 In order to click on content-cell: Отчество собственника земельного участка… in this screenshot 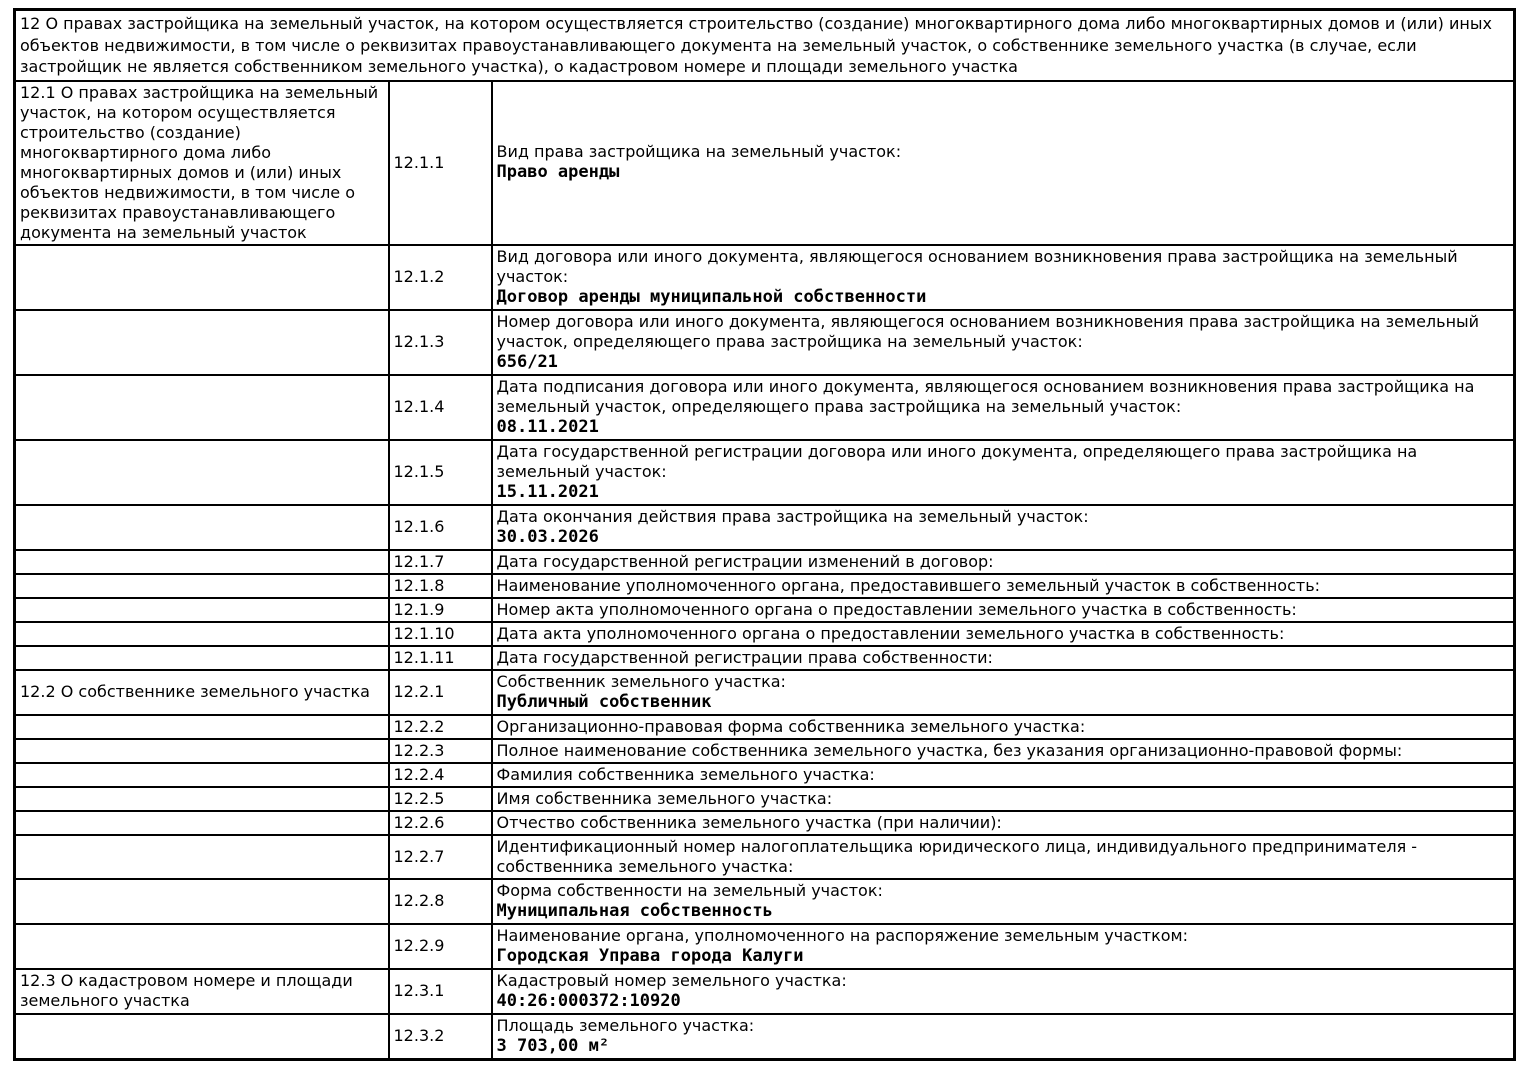, I will do `click(1003, 822)`.